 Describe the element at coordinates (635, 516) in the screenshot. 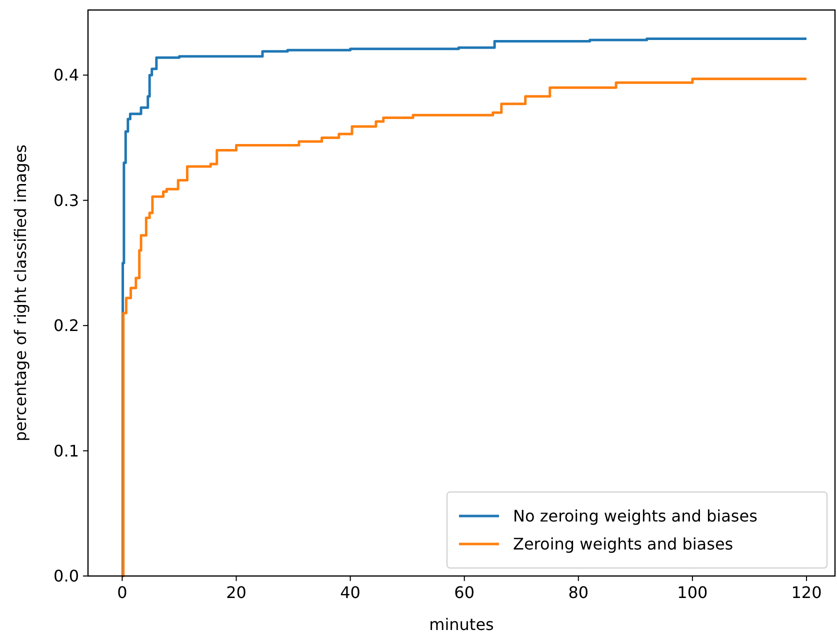

I see `legend-label: No zeroing weights and biases` at that location.